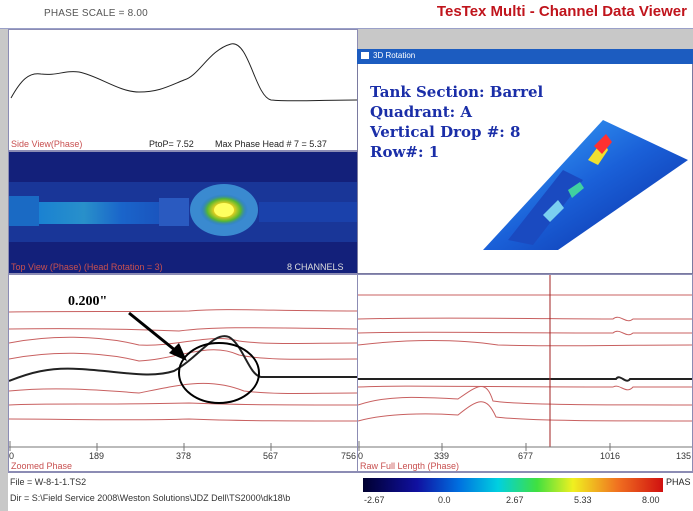 Image resolution: width=693 pixels, height=511 pixels. What do you see at coordinates (184, 72) in the screenshot?
I see `side-view-trace` at bounding box center [184, 72].